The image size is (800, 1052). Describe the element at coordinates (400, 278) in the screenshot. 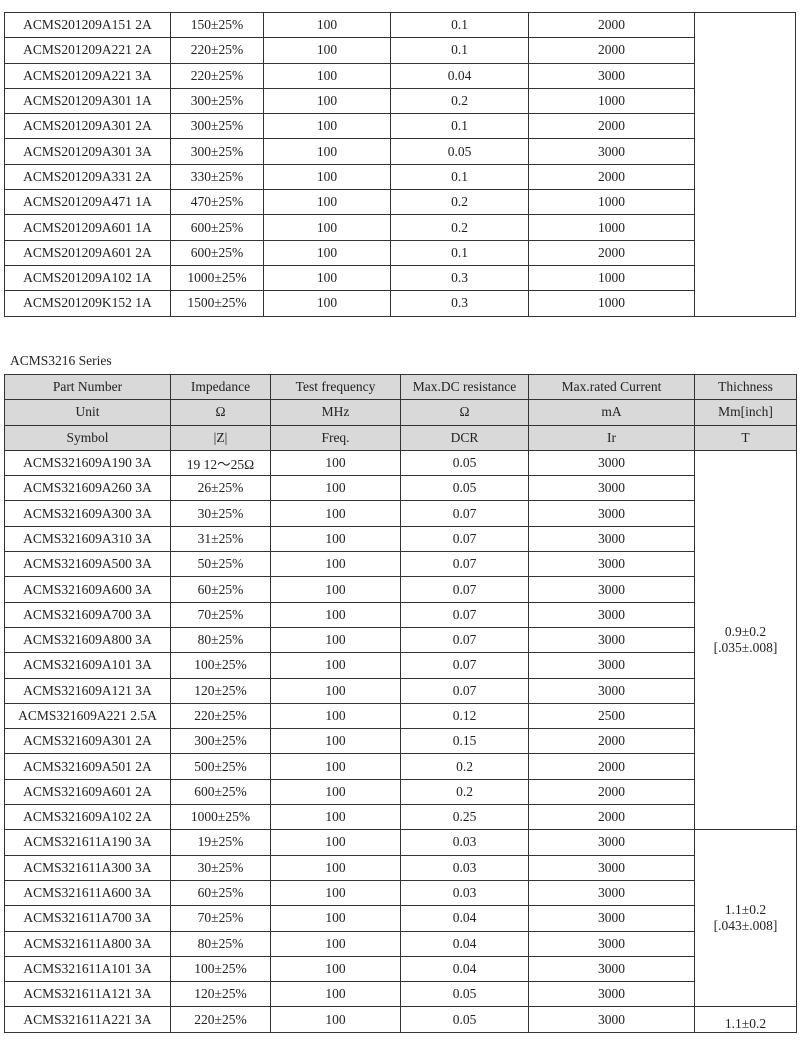

I see `table-row: ACMS201209A102 1A 1000±25% 100 0.3 1000` at that location.